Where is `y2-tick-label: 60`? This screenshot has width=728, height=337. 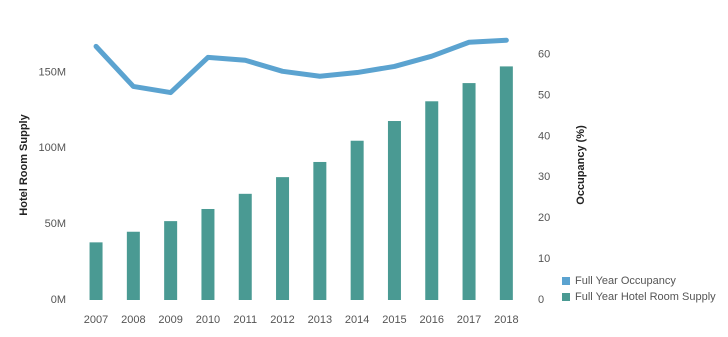 y2-tick-label: 60 is located at coordinates (544, 54).